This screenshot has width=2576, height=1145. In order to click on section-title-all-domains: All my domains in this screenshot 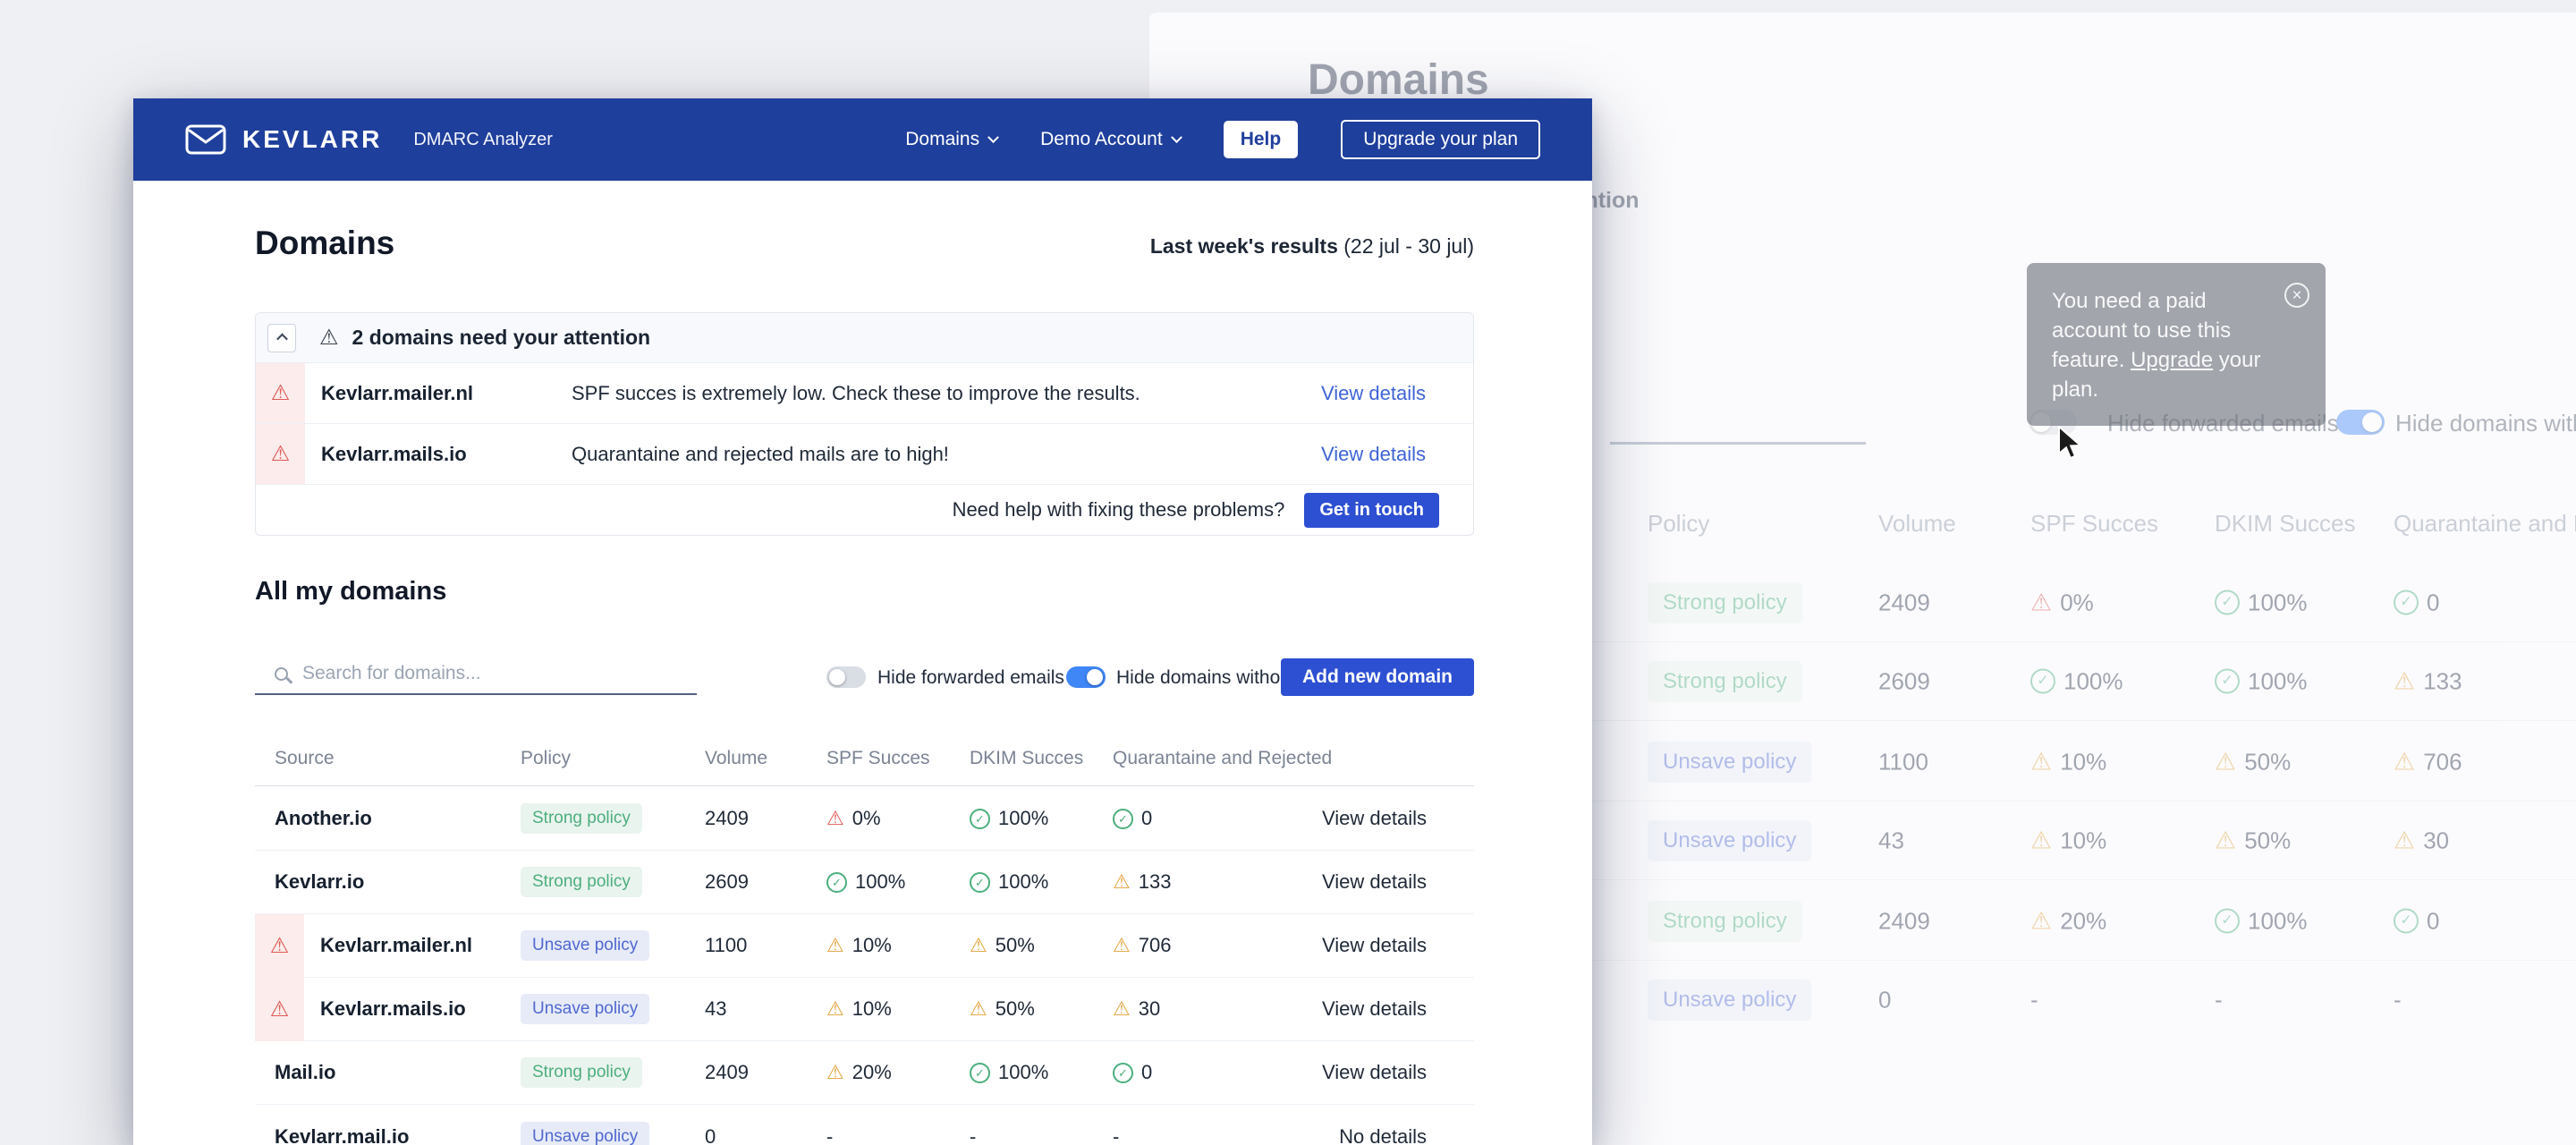, I will do `click(351, 591)`.